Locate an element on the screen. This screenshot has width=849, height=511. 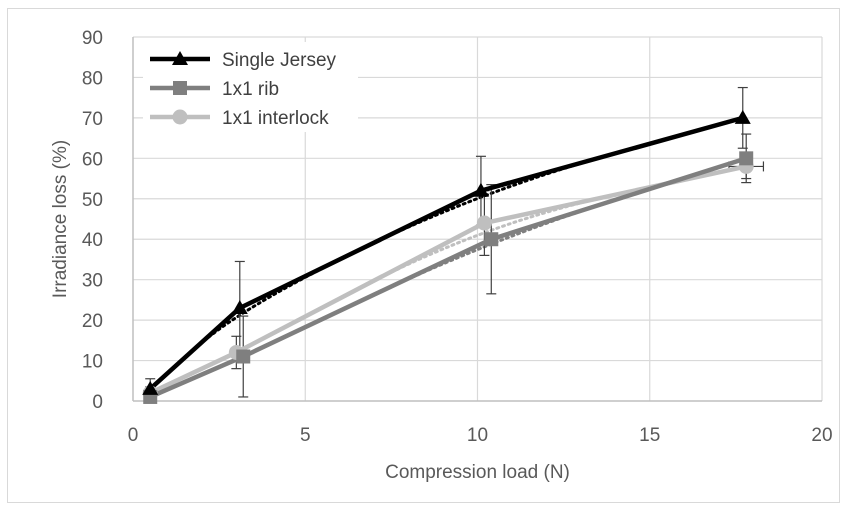
x-tick-label: 5 is located at coordinates (305, 435).